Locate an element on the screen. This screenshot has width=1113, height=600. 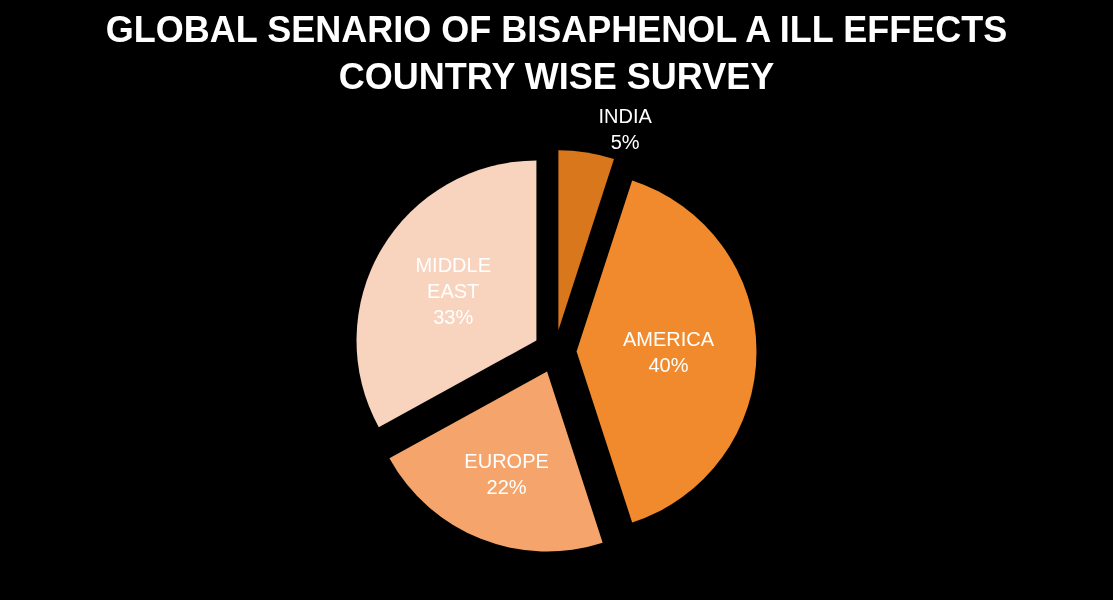
slice-label: MIDDLE EAST is located at coordinates (453, 278).